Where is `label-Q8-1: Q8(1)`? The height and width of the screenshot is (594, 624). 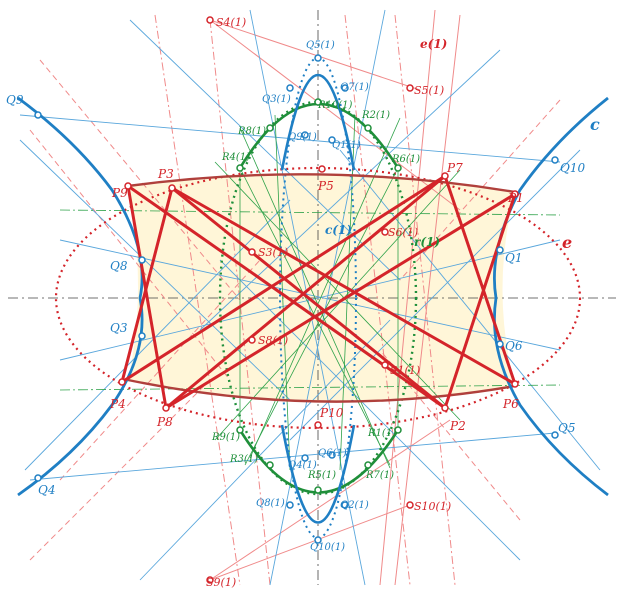 label-Q8-1: Q8(1) is located at coordinates (270, 503).